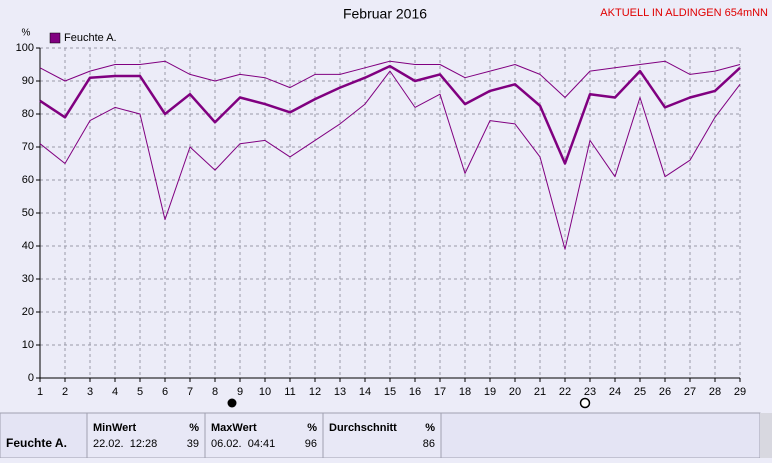  Describe the element at coordinates (515, 392) in the screenshot. I see `x-tick-label: 20` at that location.